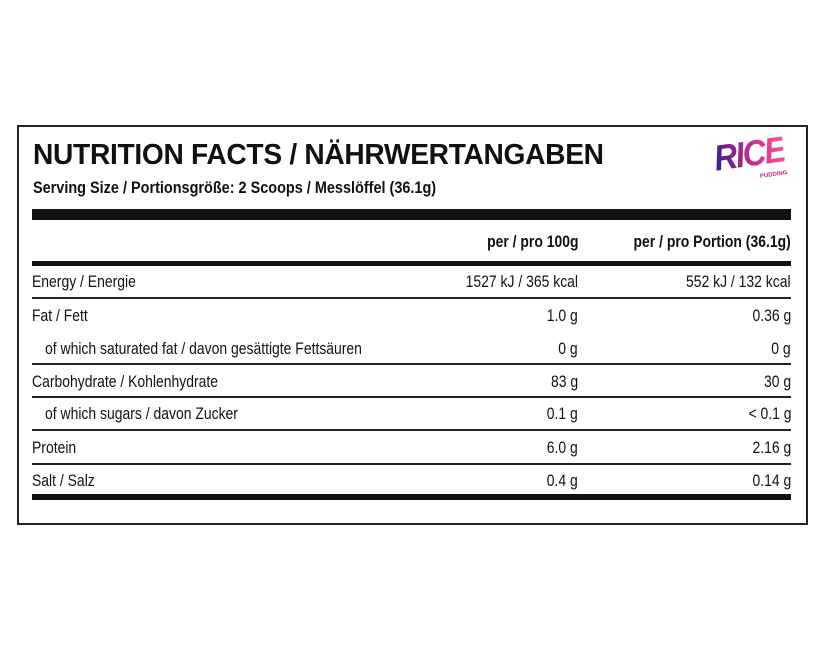 This screenshot has width=823, height=650. I want to click on value-per-100g: 6.0 g, so click(562, 447).